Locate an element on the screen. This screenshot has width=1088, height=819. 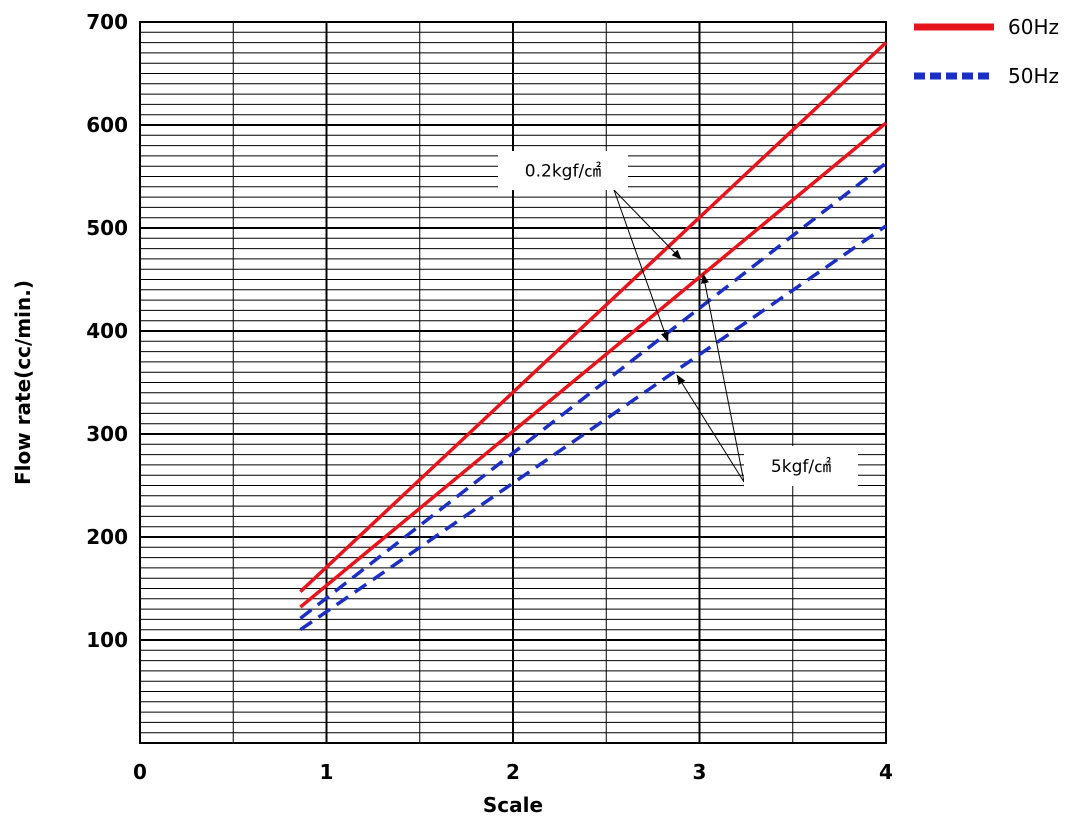
y-tick-label: 700 is located at coordinates (107, 22).